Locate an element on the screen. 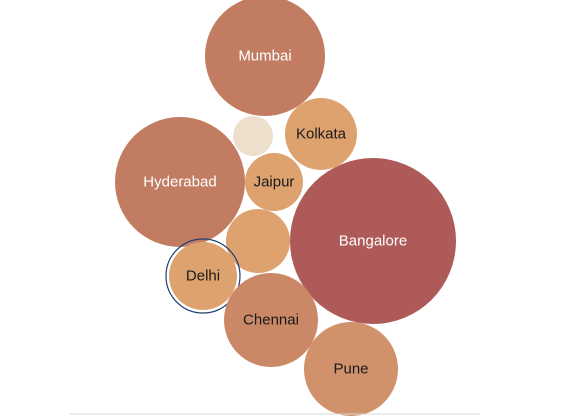 The width and height of the screenshot is (576, 417). selection-ring is located at coordinates (203, 276).